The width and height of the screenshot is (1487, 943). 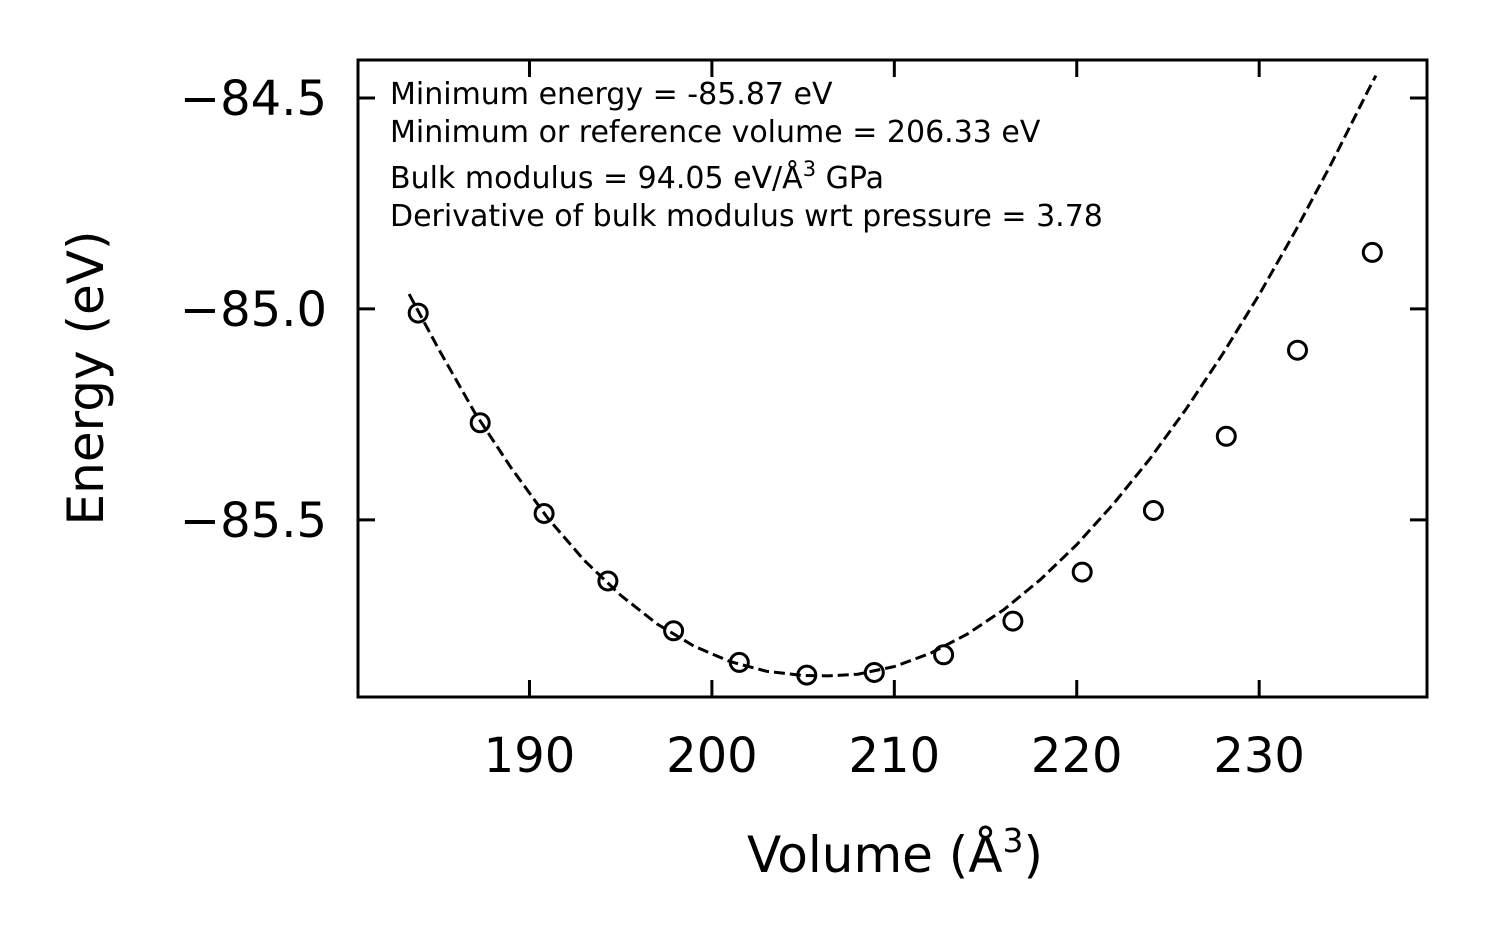 What do you see at coordinates (895, 852) in the screenshot?
I see `x-axis-label: Volume (Å3)` at bounding box center [895, 852].